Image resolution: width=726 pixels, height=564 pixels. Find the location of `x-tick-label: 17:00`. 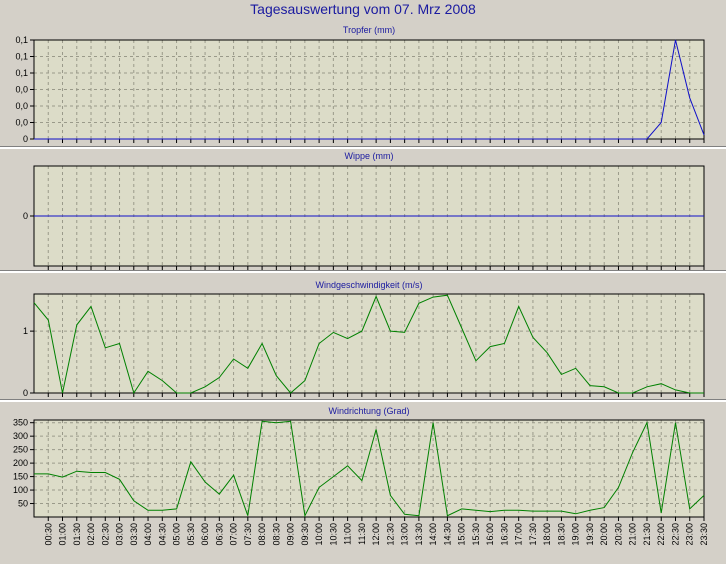

x-tick-label: 17:00 is located at coordinates (519, 534).